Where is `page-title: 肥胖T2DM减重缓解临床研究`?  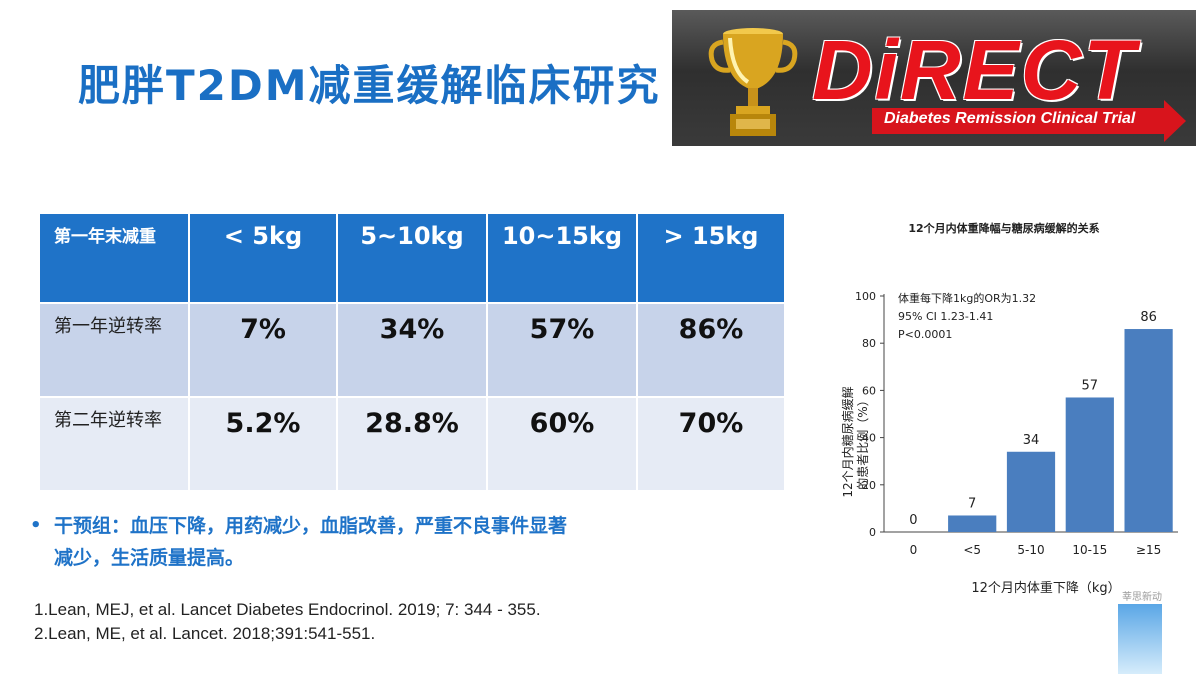 page-title: 肥胖T2DM减重缓解临床研究 is located at coordinates (369, 85).